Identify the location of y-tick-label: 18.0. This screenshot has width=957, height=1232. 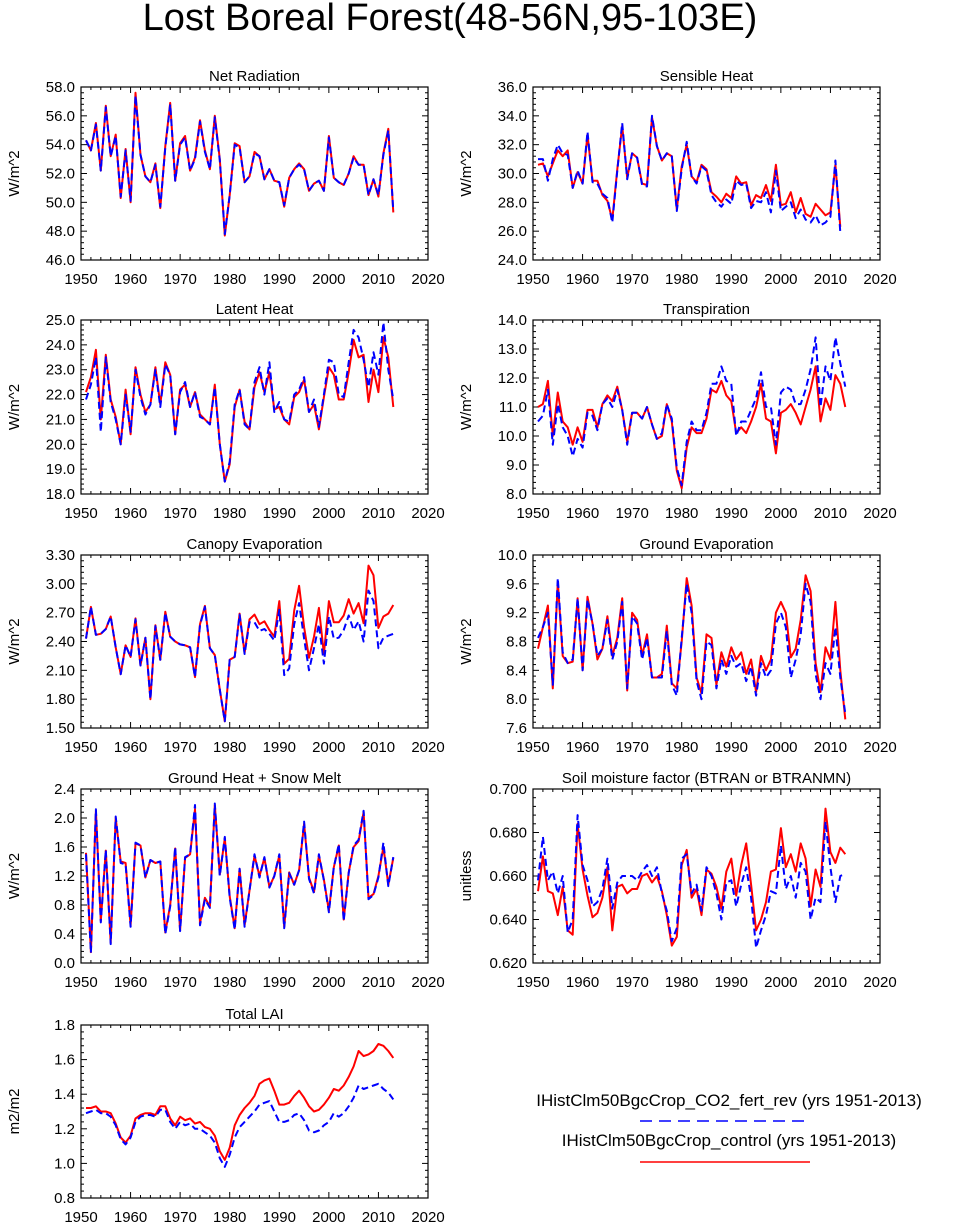
(60, 494).